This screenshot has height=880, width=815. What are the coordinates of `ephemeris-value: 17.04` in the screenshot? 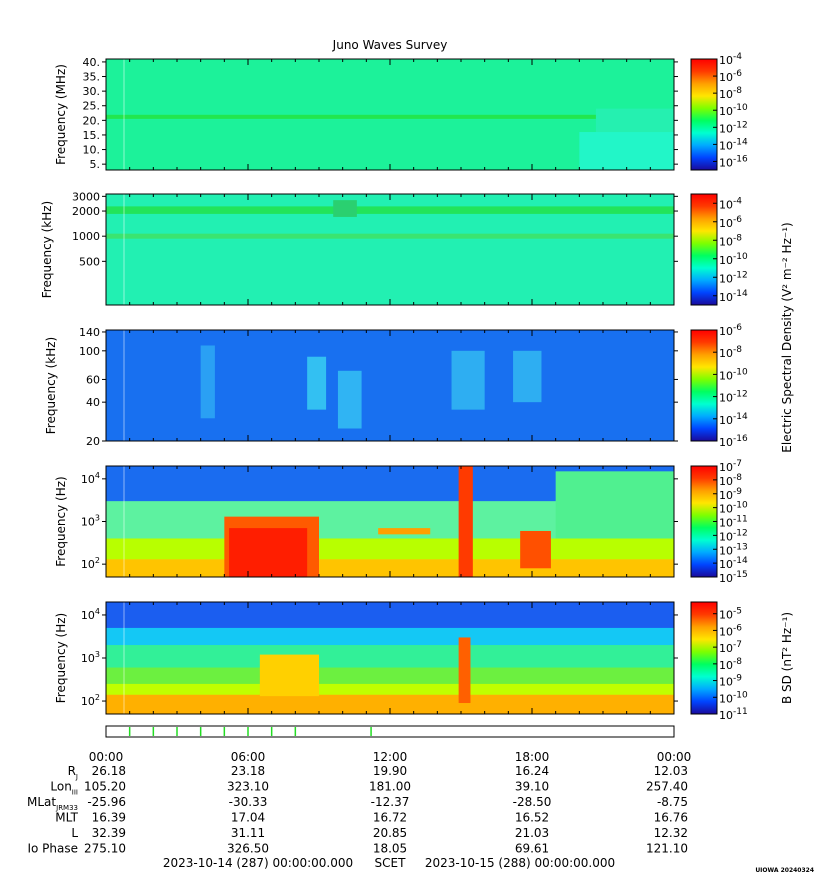 It's located at (248, 818).